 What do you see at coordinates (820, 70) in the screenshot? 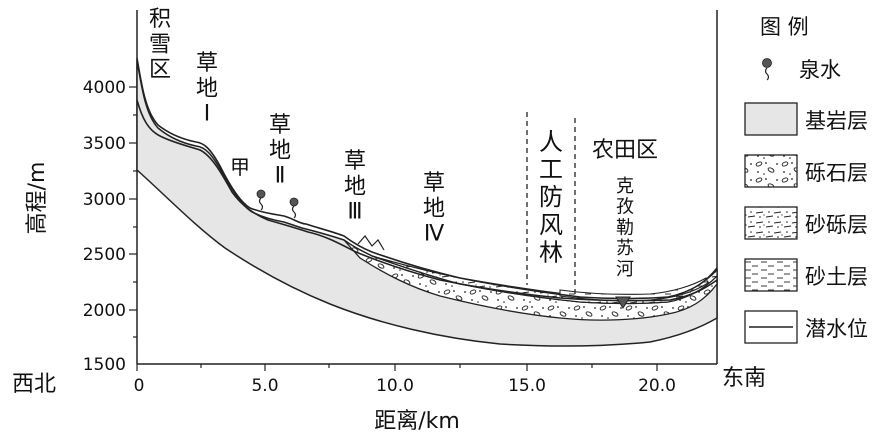
I see `legend-spring-label: 泉水` at bounding box center [820, 70].